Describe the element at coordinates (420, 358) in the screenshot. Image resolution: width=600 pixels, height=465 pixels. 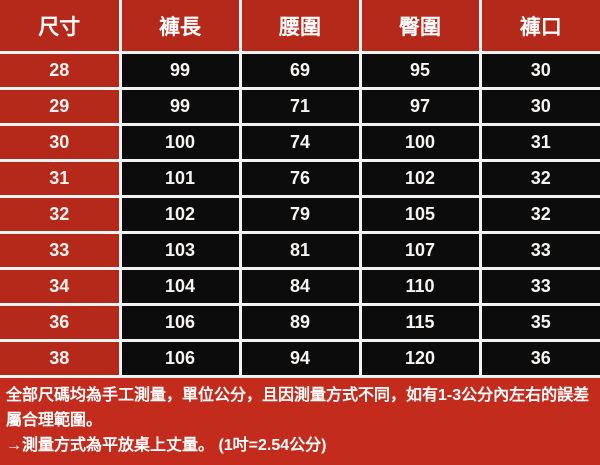
I see `value-cell: 120` at that location.